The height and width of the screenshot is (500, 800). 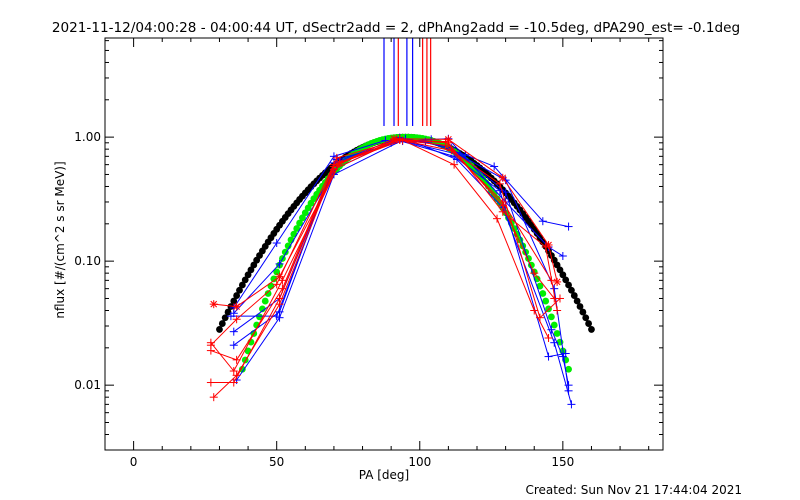 I want to click on x-axis-label: PA [deg], so click(x=384, y=475).